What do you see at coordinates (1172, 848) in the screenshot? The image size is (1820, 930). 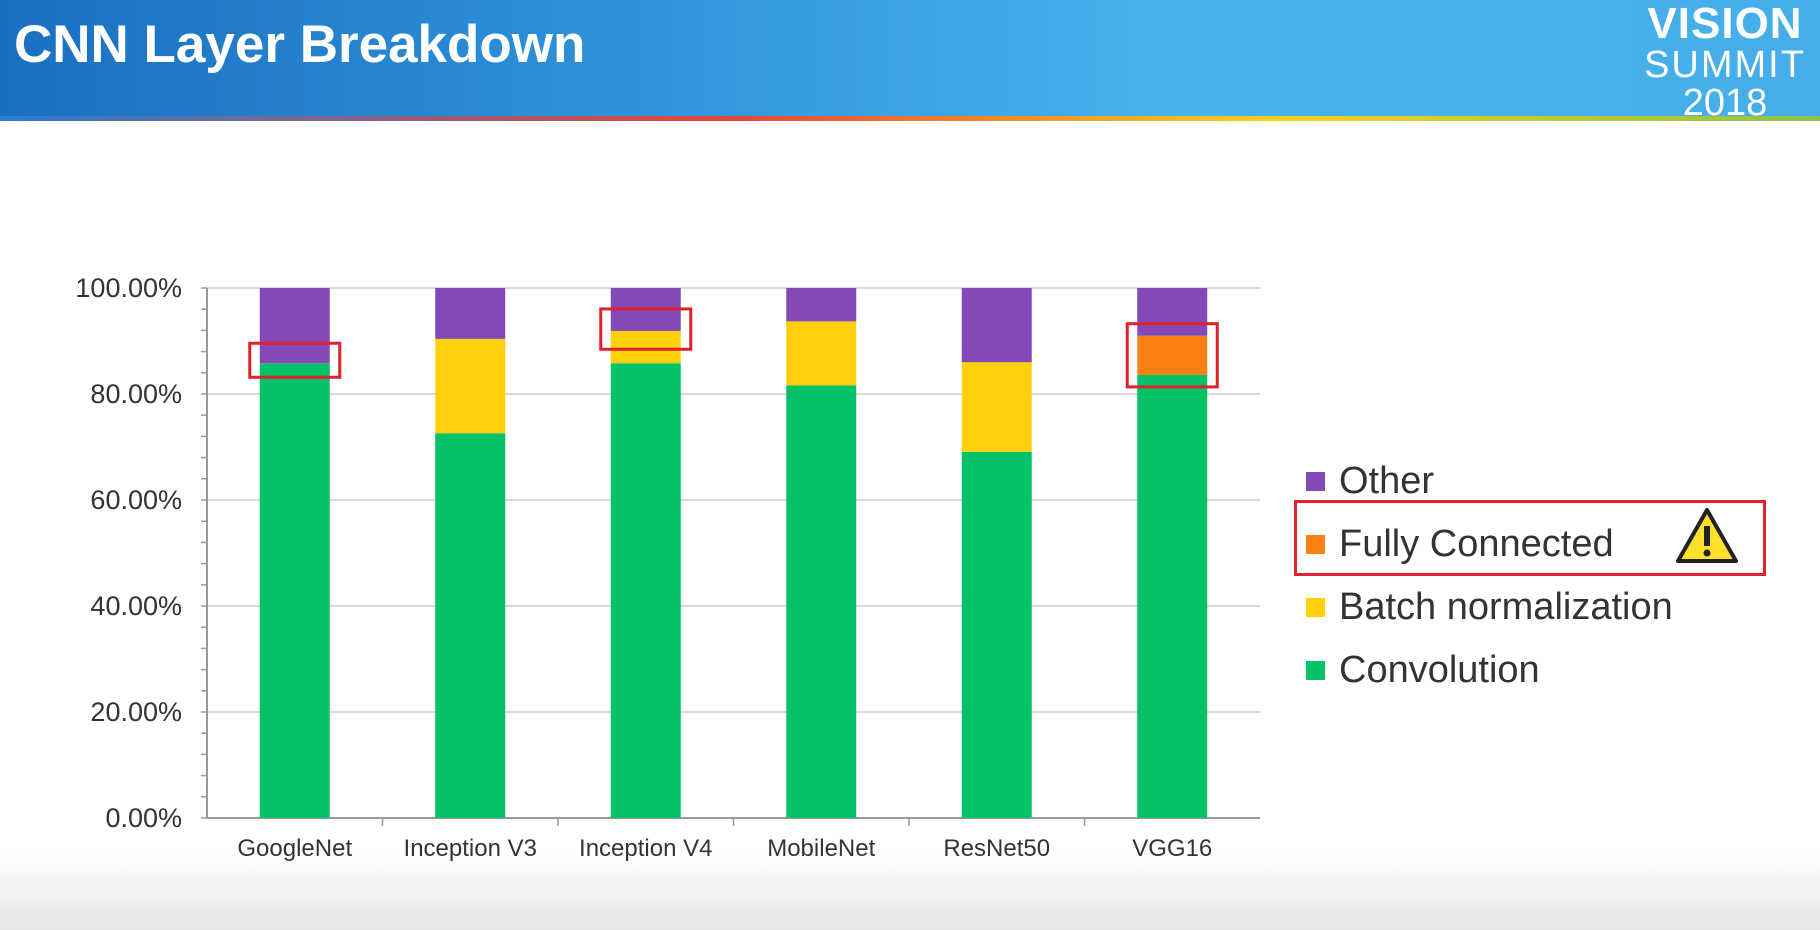 I see `x-category-label: VGG16` at bounding box center [1172, 848].